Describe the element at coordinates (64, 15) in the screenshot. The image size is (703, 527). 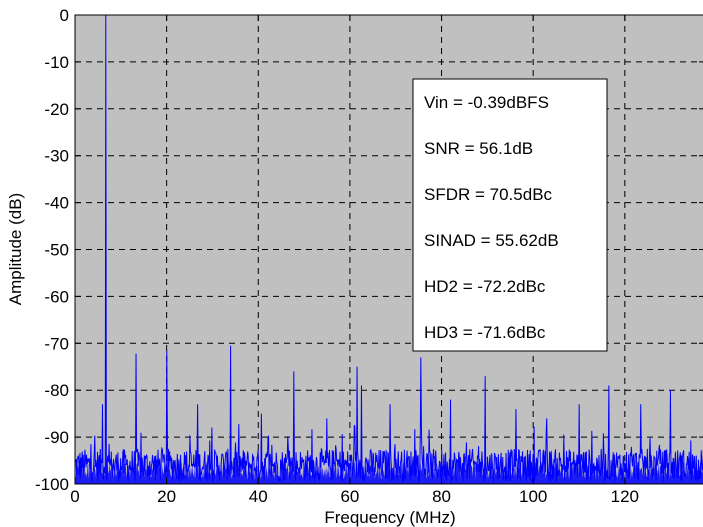
I see `y-tick-label: 0` at that location.